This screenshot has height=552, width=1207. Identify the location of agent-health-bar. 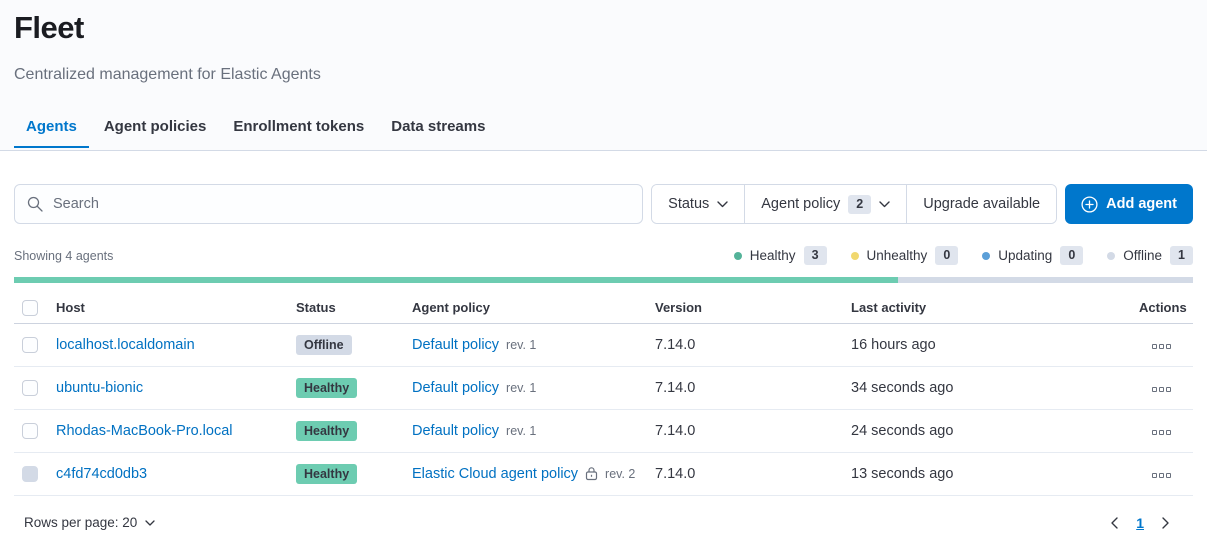
(603, 280).